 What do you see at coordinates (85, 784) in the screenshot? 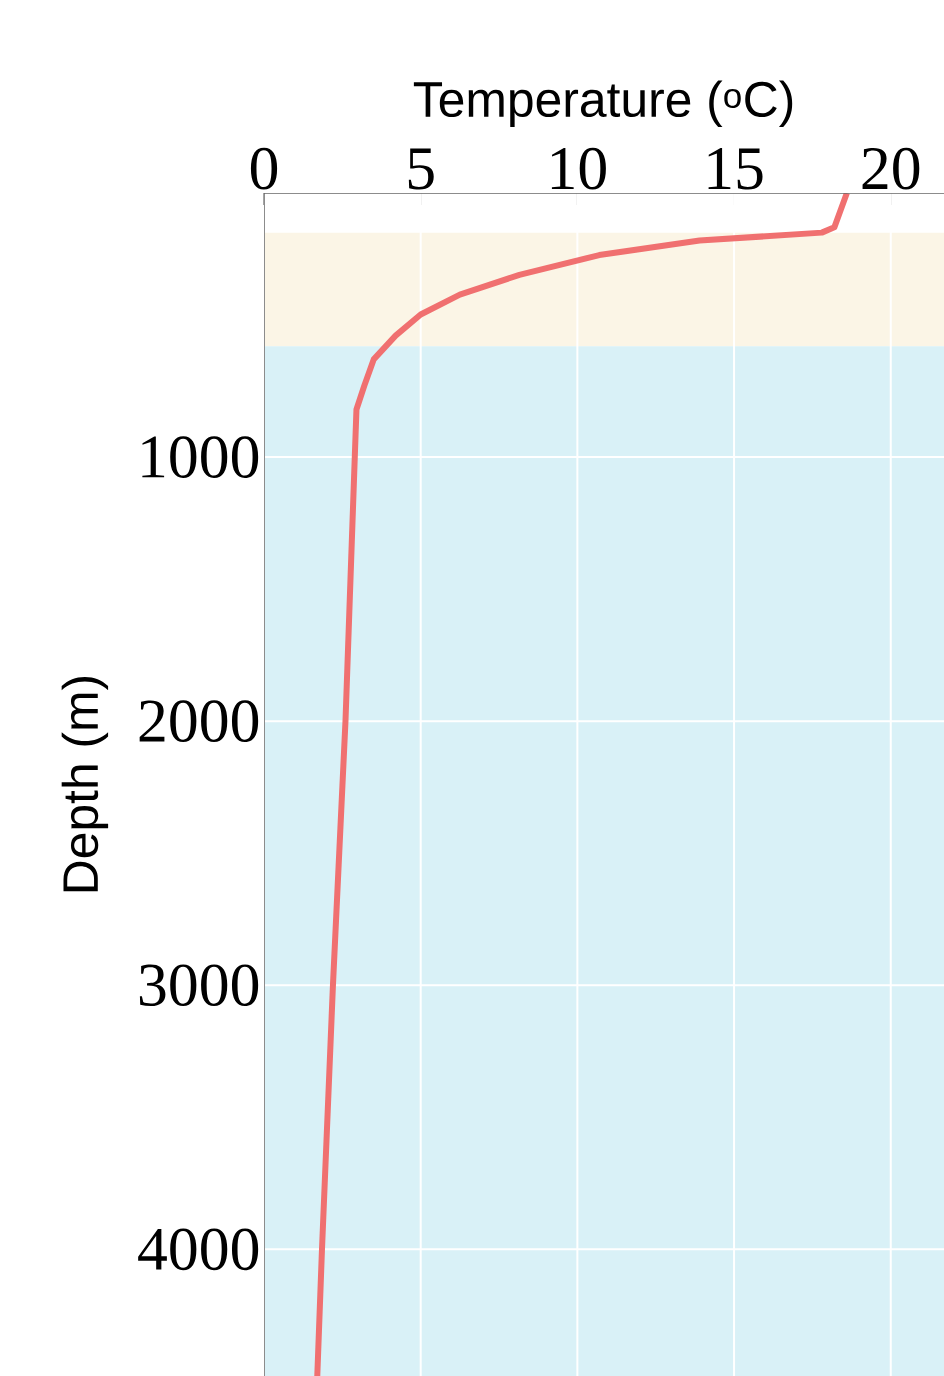
I see `y-axis-title: Depth (m)` at bounding box center [85, 784].